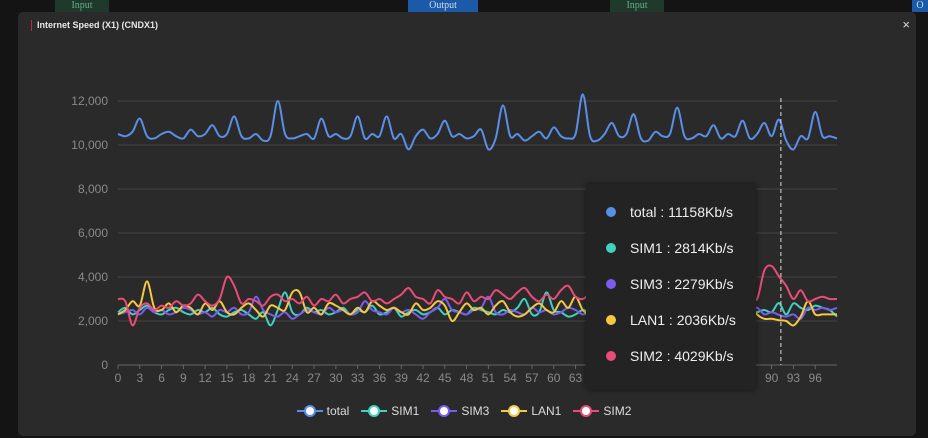  Describe the element at coordinates (293, 378) in the screenshot. I see `x-tick-label: 24` at that location.